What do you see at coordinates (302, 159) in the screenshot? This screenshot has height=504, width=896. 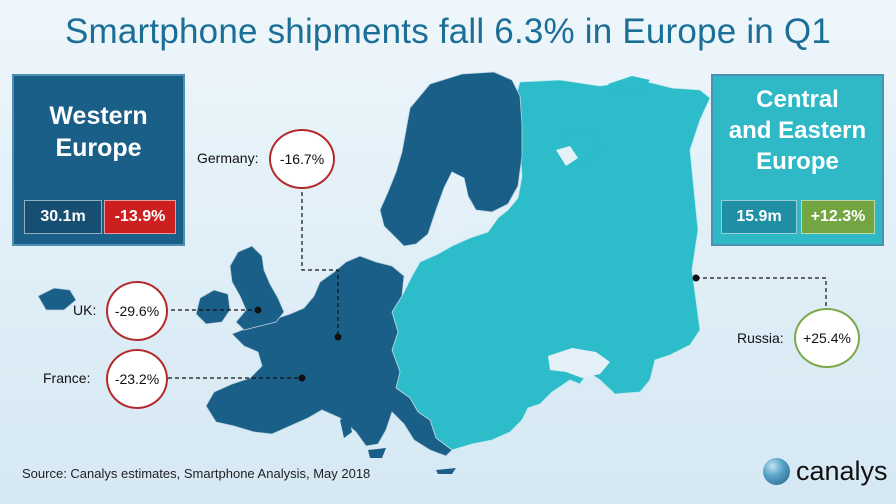 I see `germany-value-circle: -16.7%` at bounding box center [302, 159].